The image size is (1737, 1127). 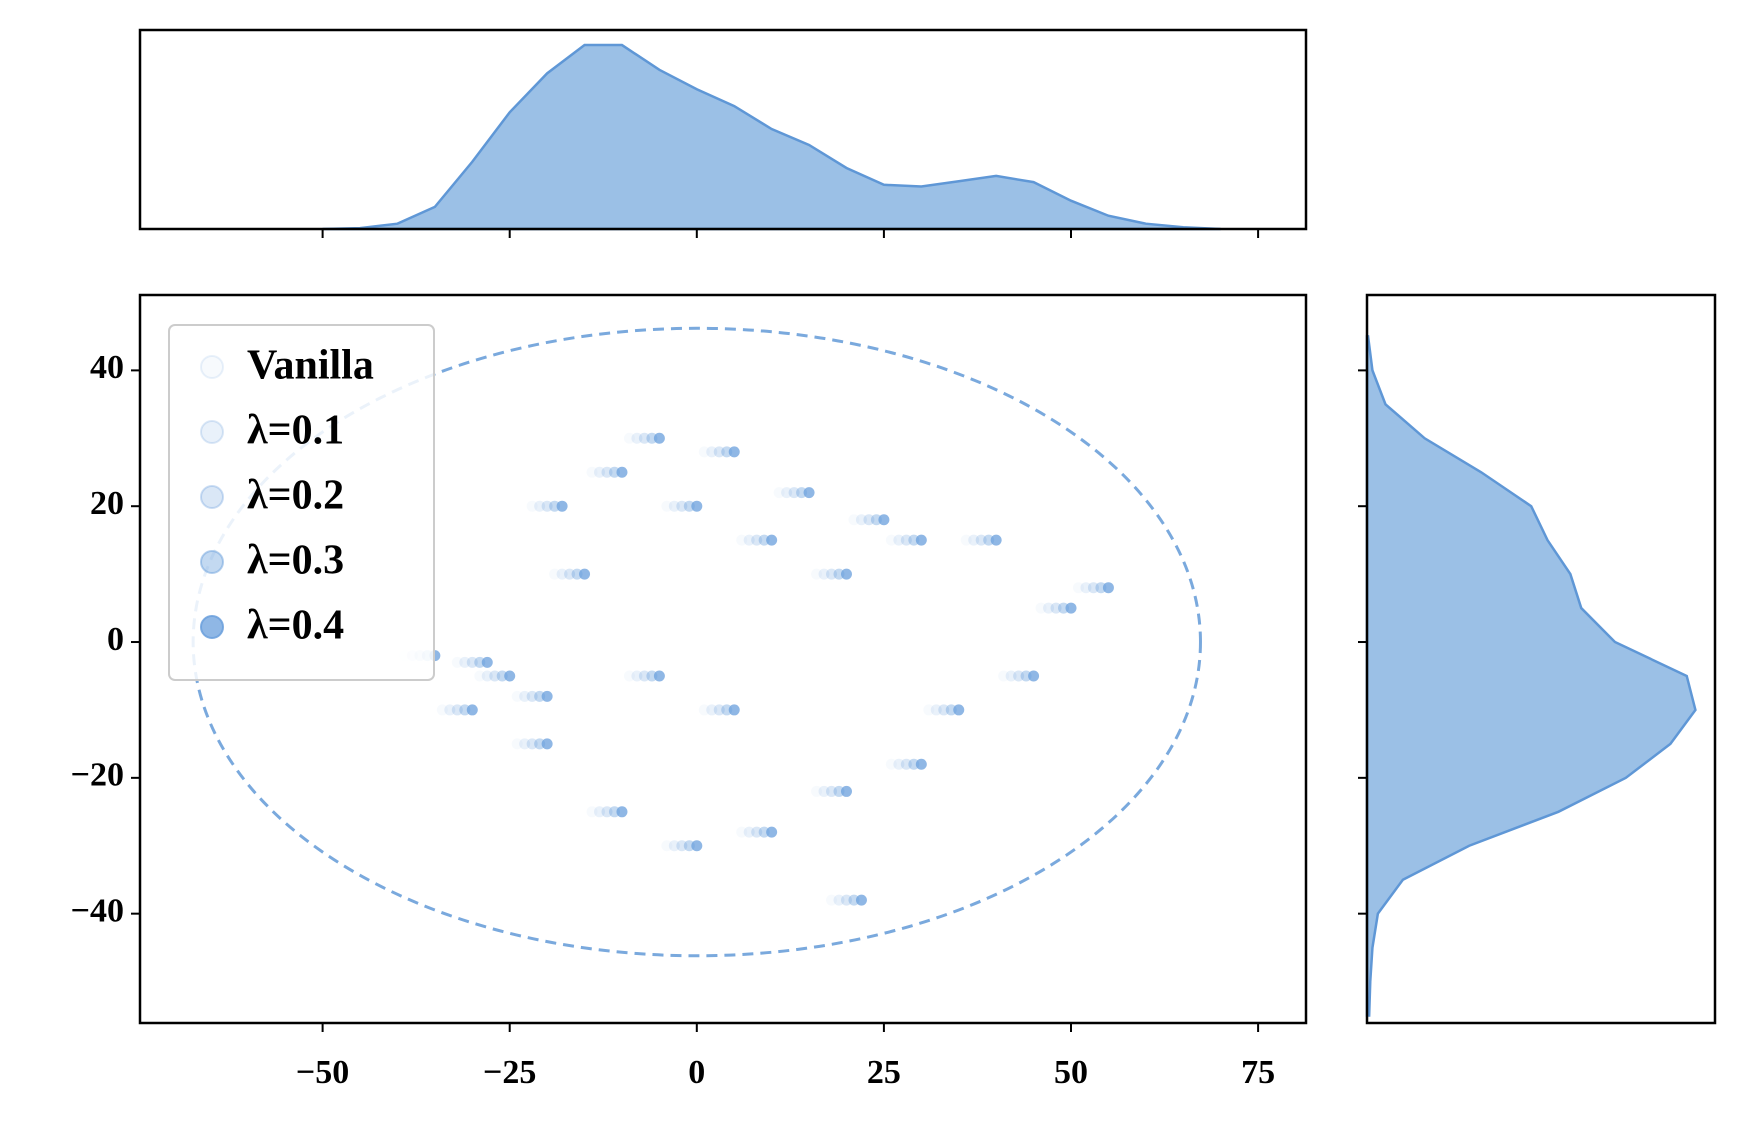 What do you see at coordinates (1531, 676) in the screenshot?
I see `kde-y-area` at bounding box center [1531, 676].